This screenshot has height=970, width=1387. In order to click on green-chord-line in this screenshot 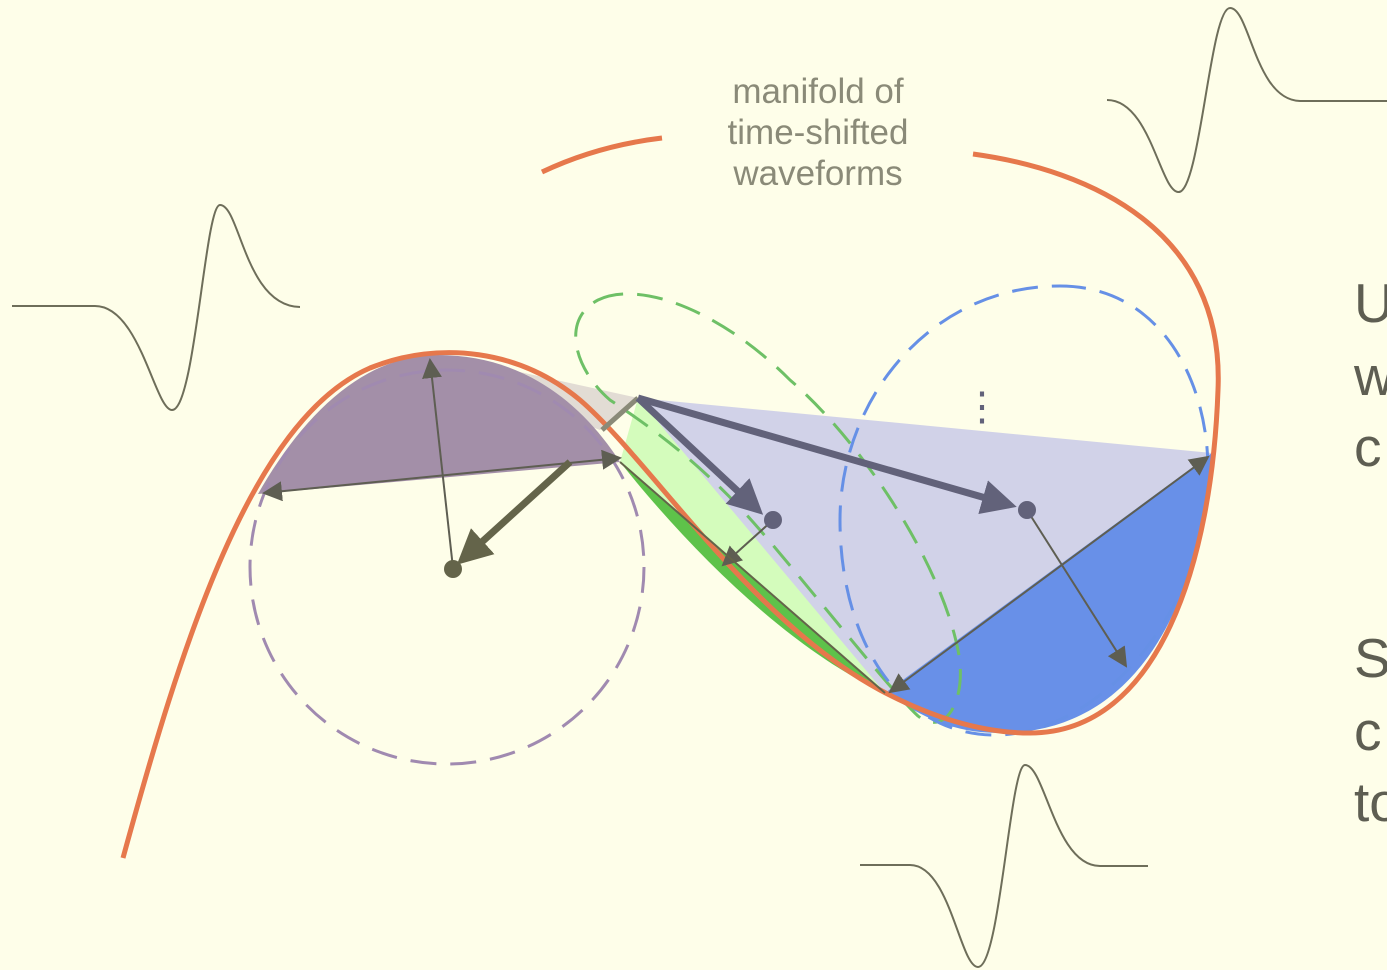, I will do `click(752, 577)`.